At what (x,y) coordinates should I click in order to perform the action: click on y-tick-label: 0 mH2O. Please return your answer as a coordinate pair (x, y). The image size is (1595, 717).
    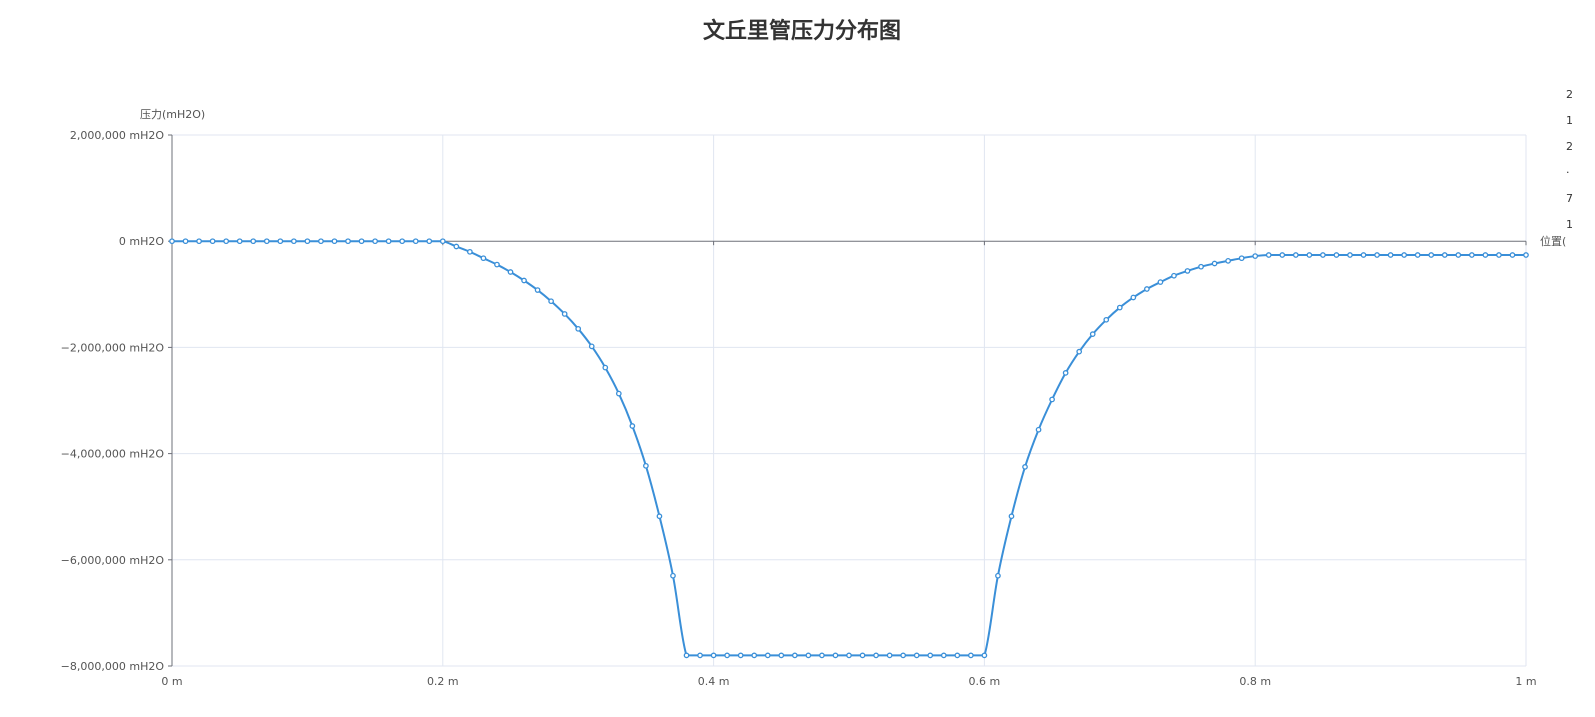
    Looking at the image, I should click on (141, 241).